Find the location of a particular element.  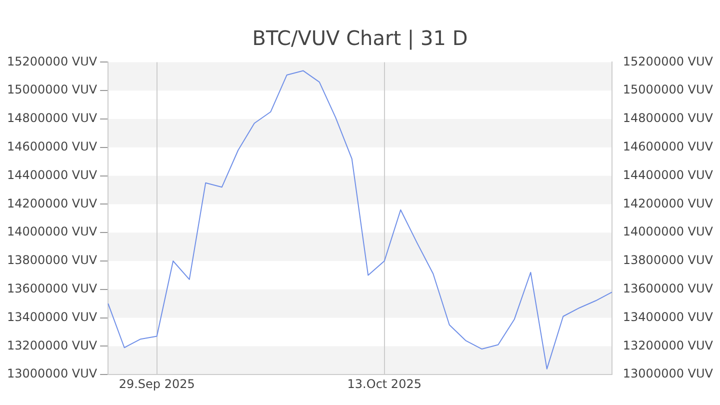

y-tick-label: 14400000 VUV is located at coordinates (668, 175).